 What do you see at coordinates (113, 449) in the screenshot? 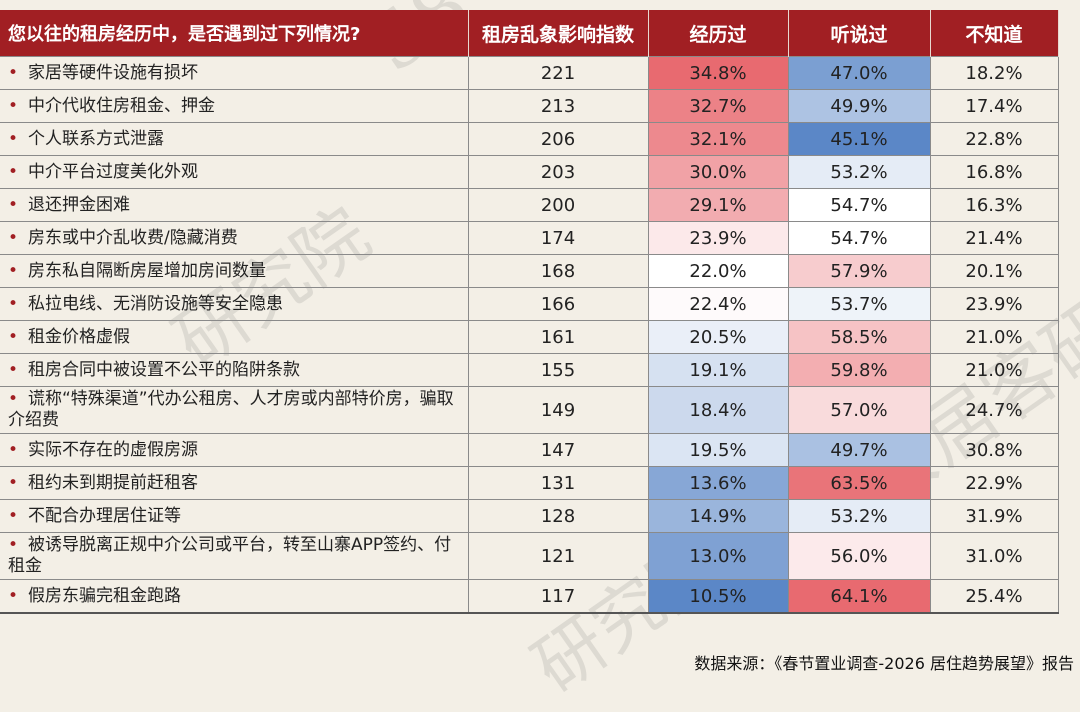
I see `item-label: 实际不存在的虚假房源` at bounding box center [113, 449].